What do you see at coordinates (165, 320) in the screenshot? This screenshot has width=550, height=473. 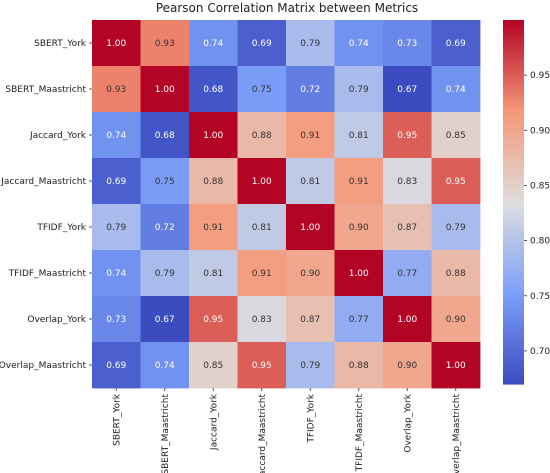 I see `cell-value-label: 0.67` at bounding box center [165, 320].